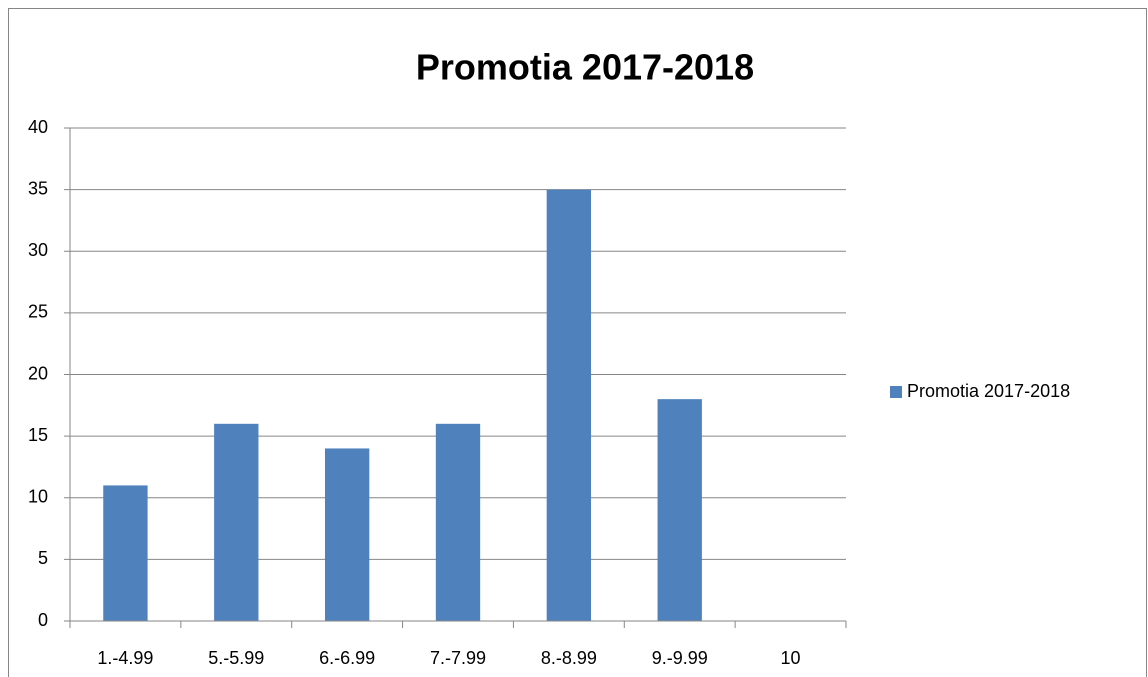  Describe the element at coordinates (569, 658) in the screenshot. I see `x-tick-label: 8.-8.99` at that location.